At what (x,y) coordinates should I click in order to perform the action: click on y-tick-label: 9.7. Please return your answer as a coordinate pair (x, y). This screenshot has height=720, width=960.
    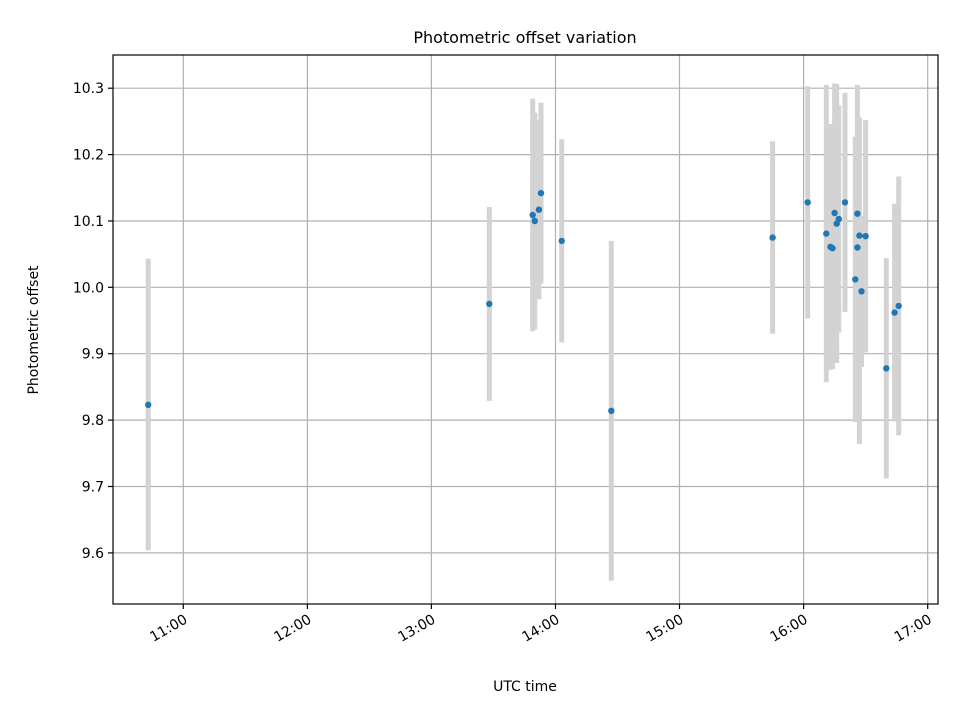
    Looking at the image, I should click on (93, 488).